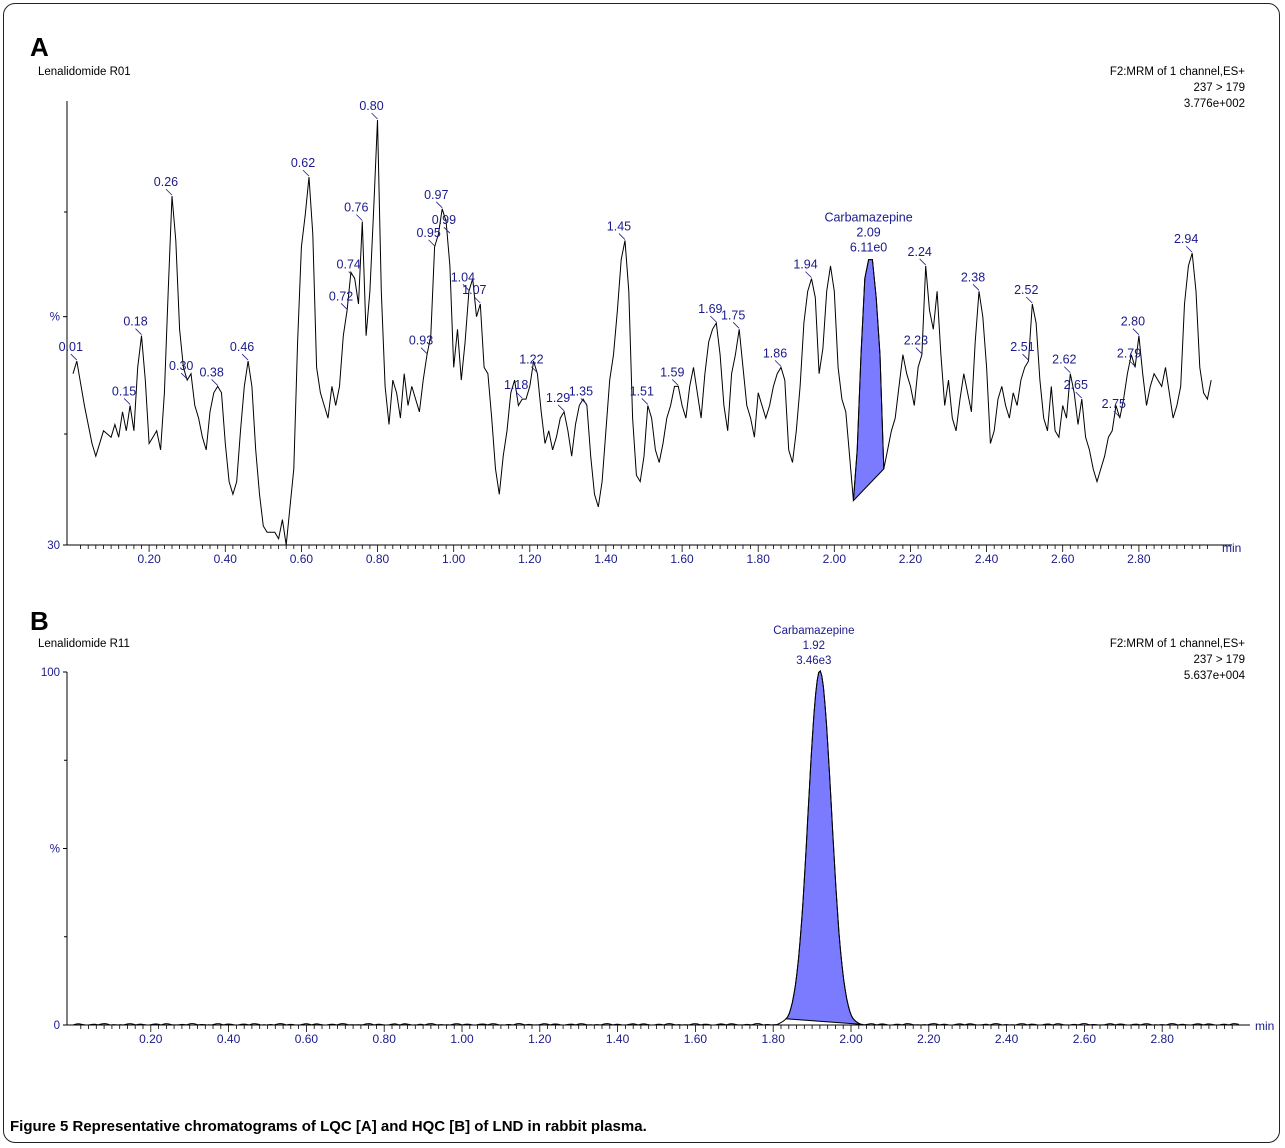  Describe the element at coordinates (1076, 385) in the screenshot. I see `peak-label: 2.65` at that location.